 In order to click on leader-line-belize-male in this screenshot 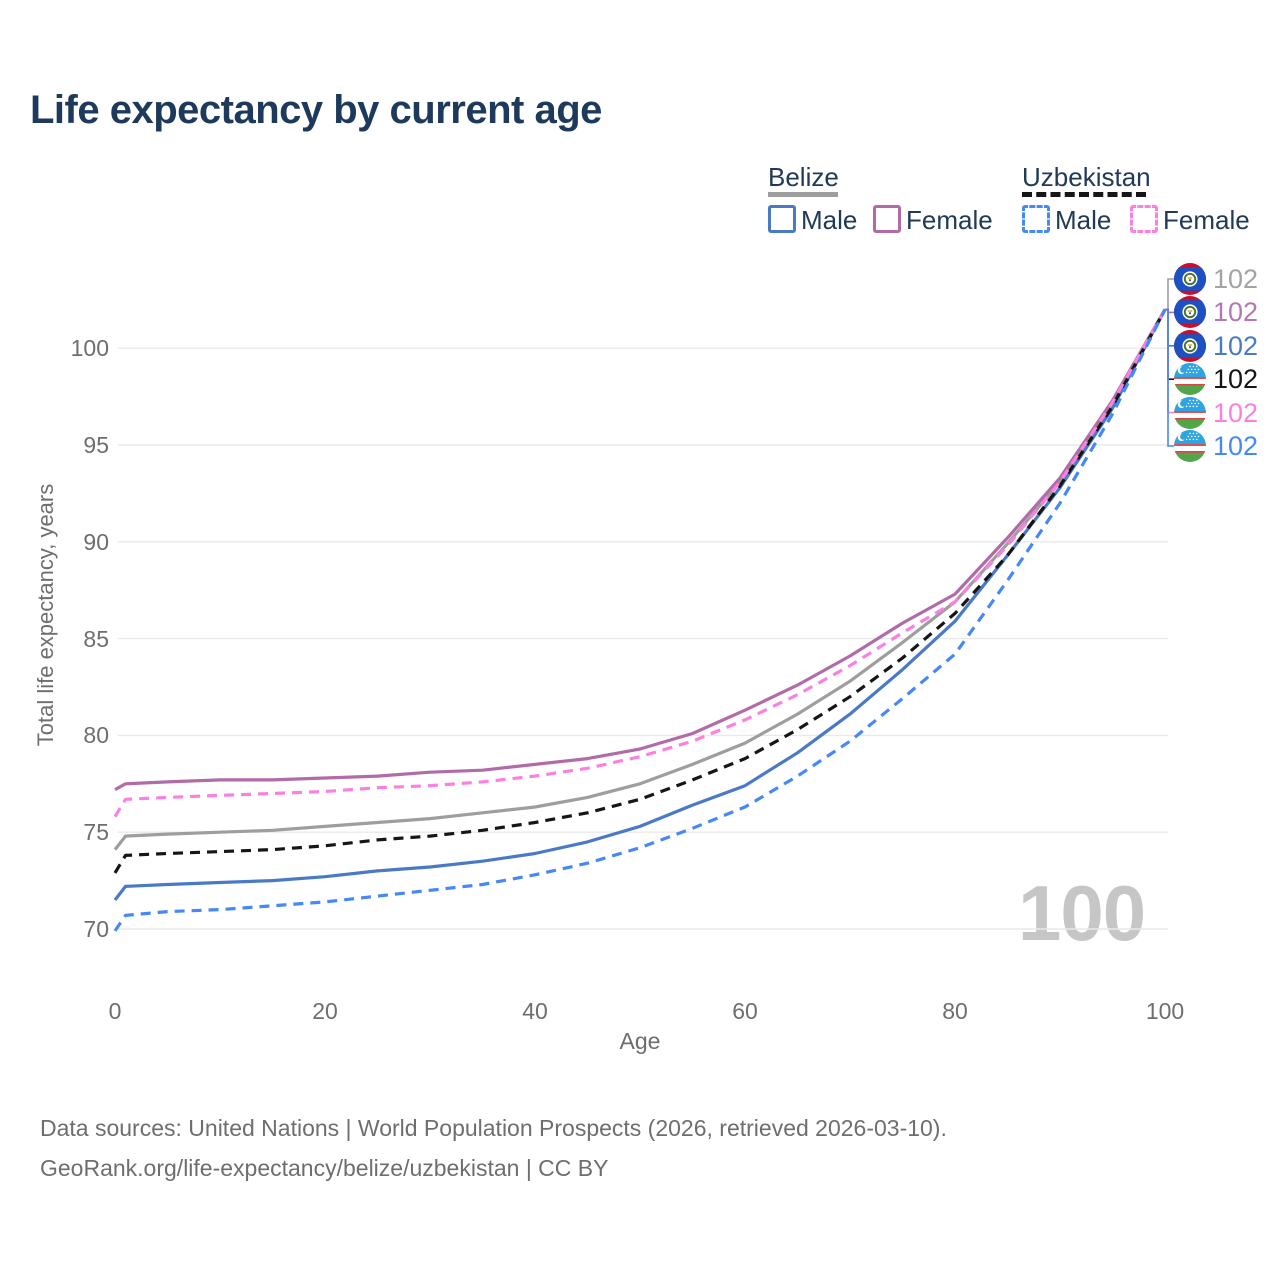, I will do `click(1169, 327)`.